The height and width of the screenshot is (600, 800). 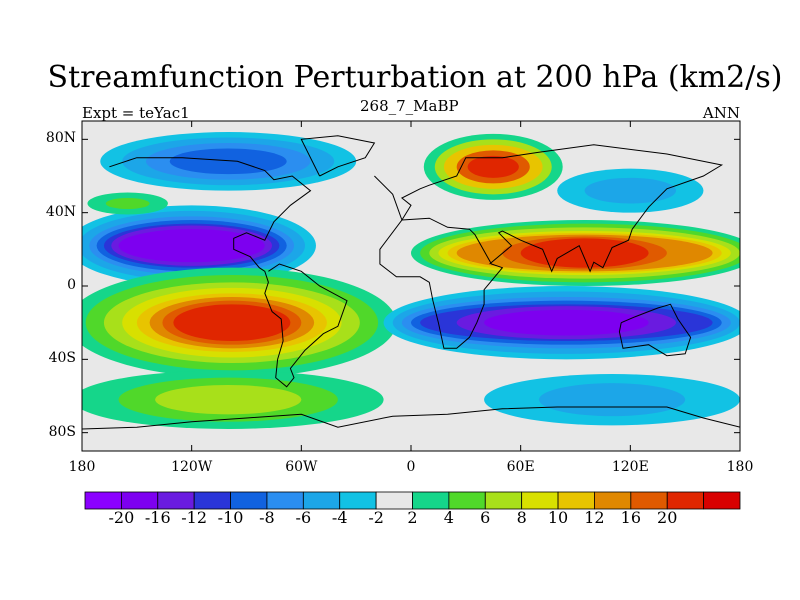 What do you see at coordinates (630, 517) in the screenshot?
I see `colorbar-label: 16` at bounding box center [630, 517].